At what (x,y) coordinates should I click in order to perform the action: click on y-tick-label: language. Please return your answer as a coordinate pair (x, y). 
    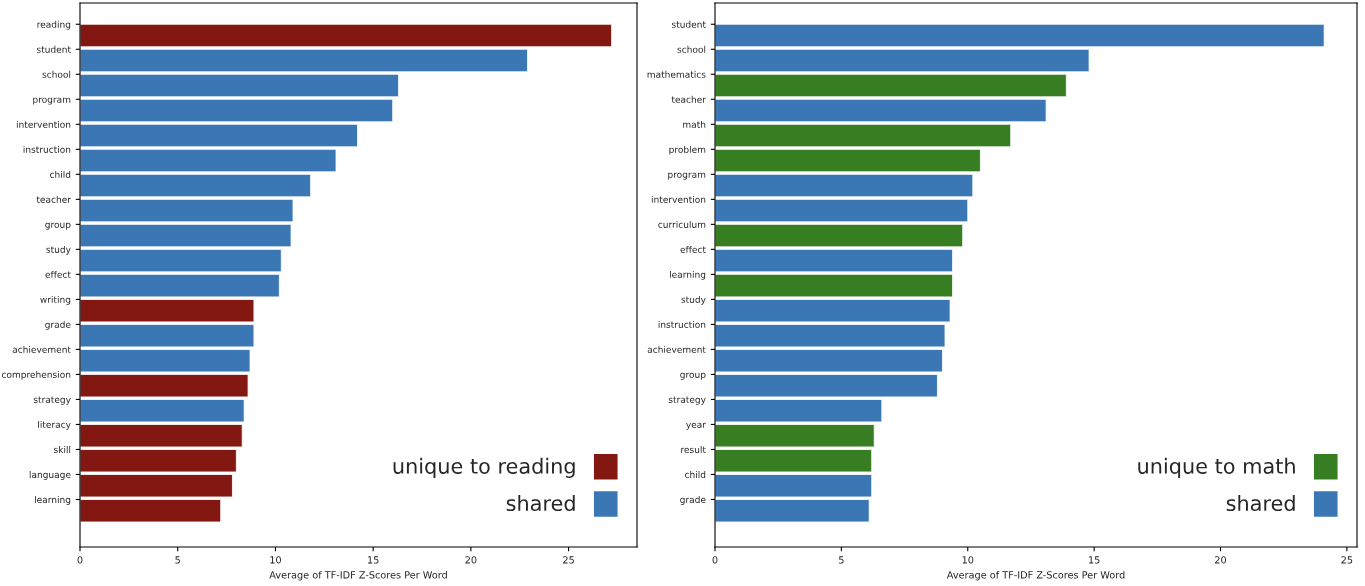
    Looking at the image, I should click on (50, 475).